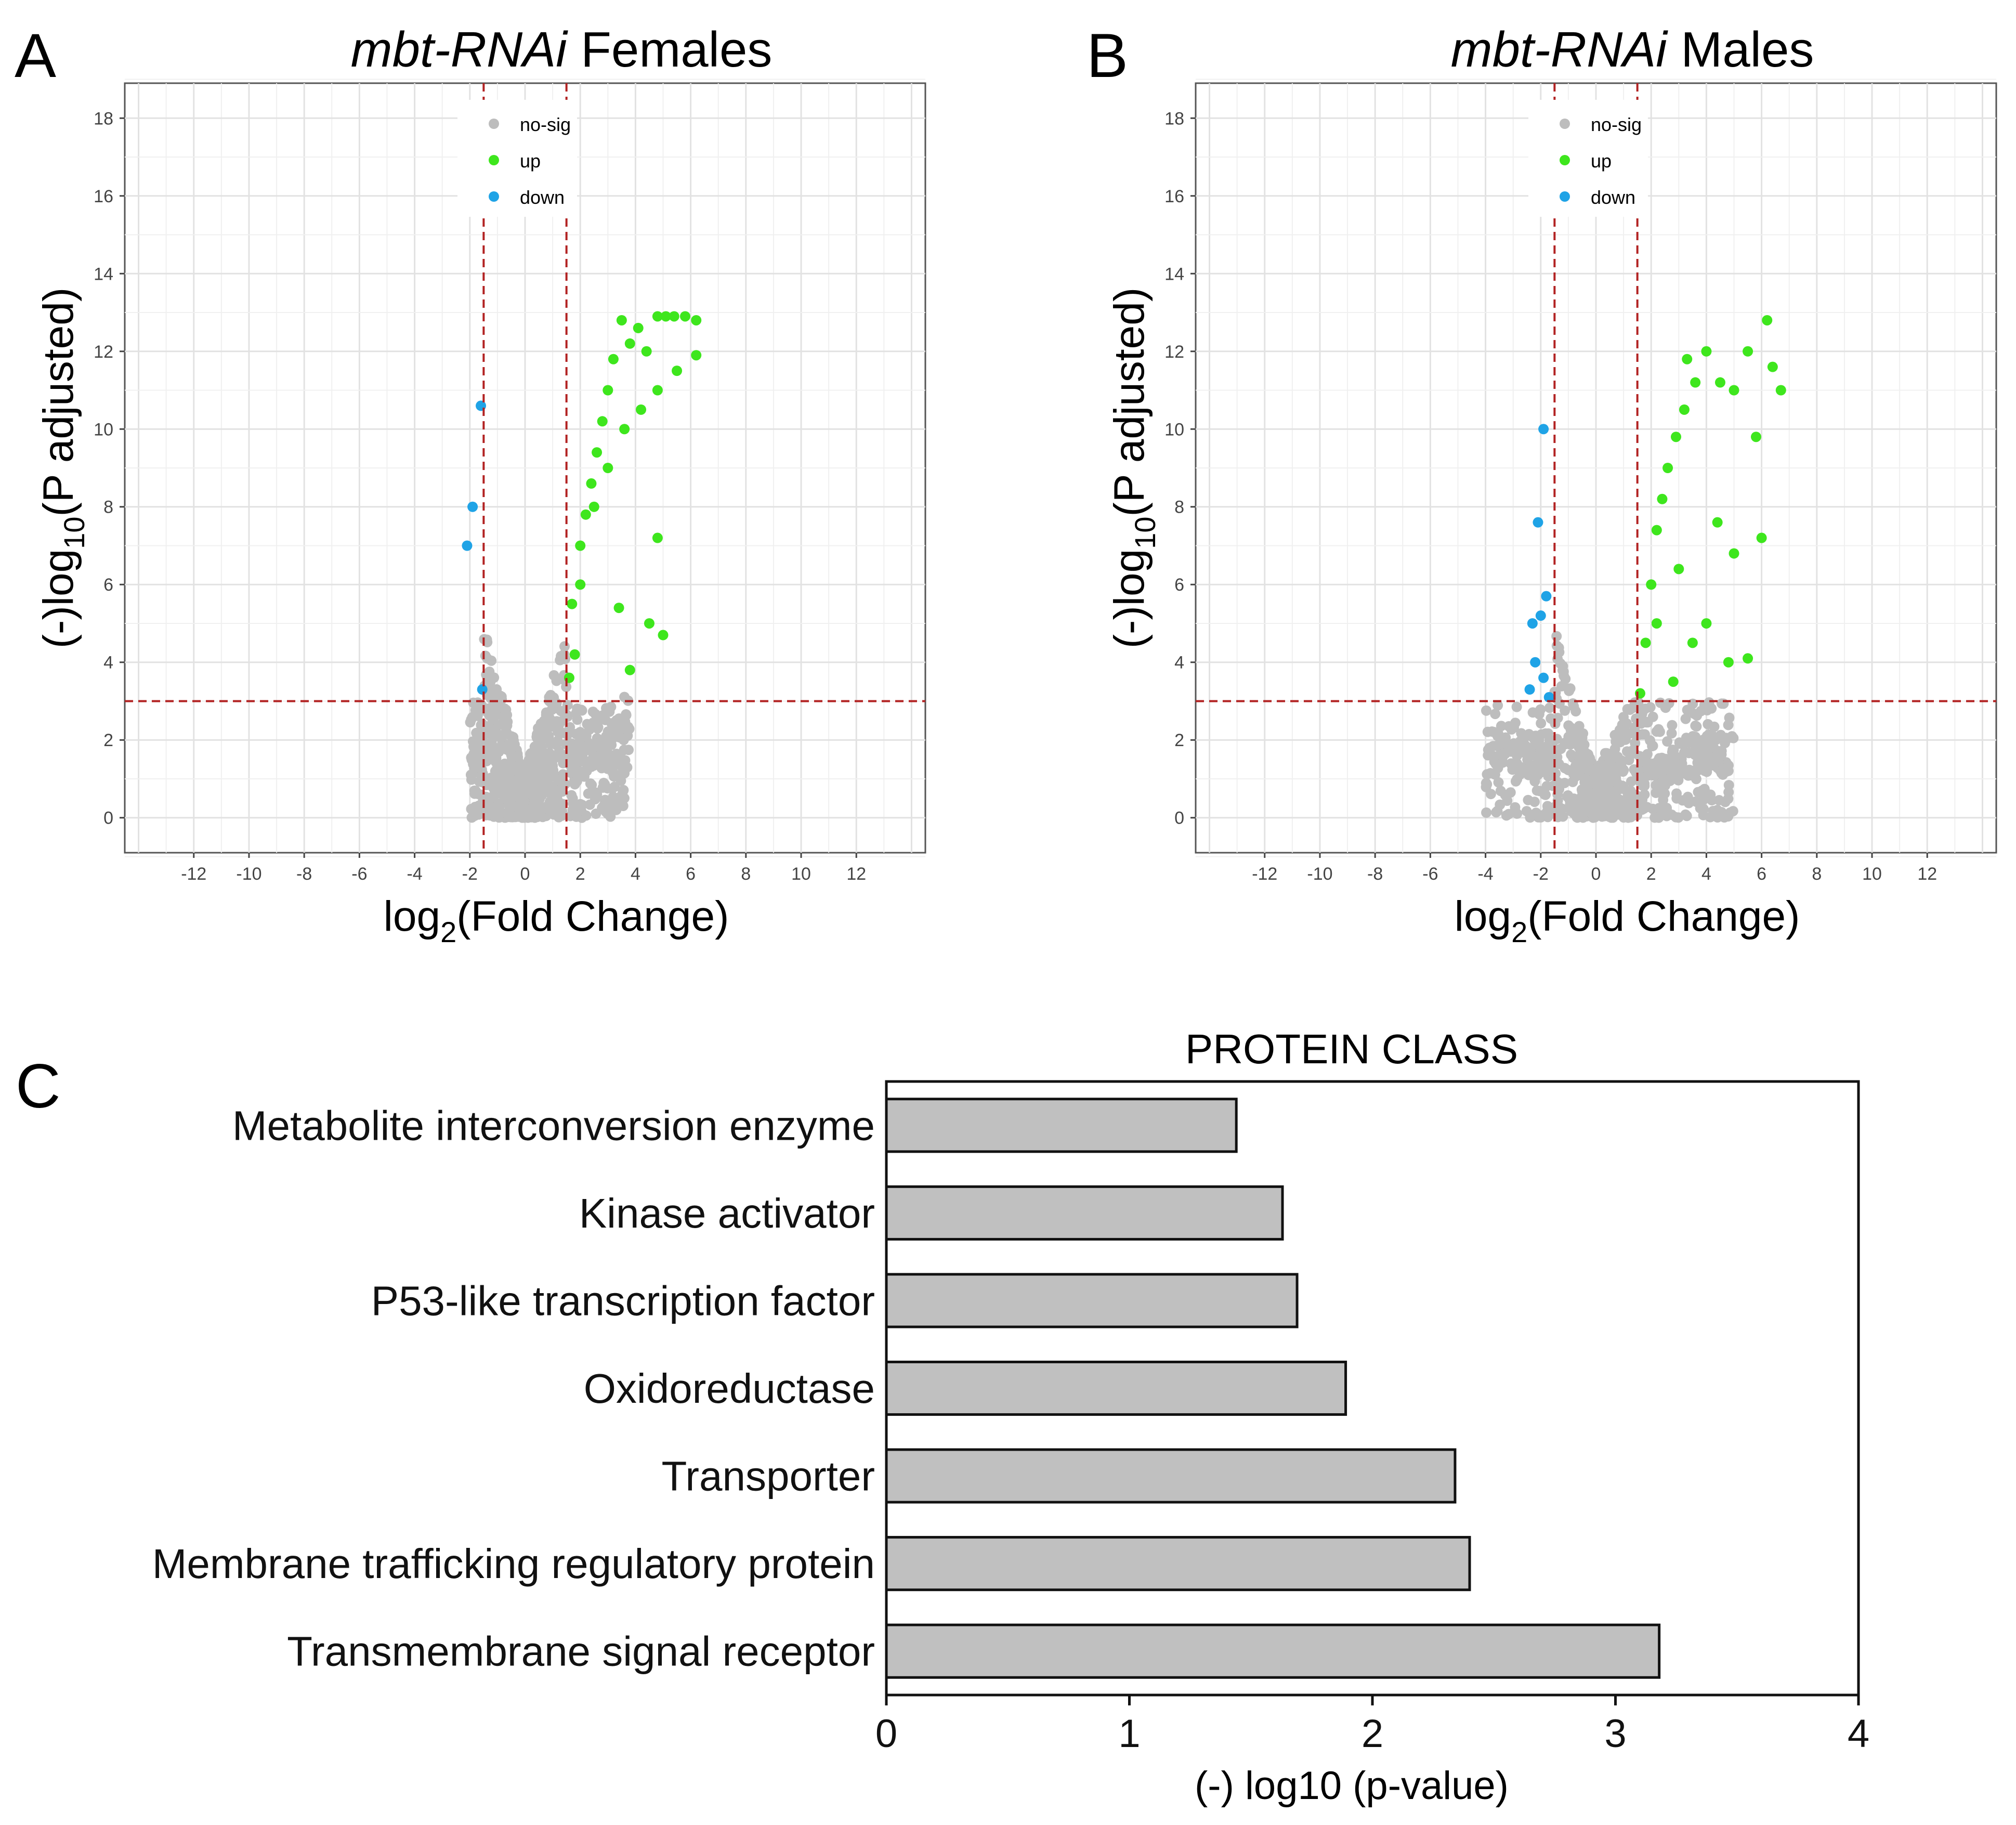  Describe the element at coordinates (1319, 874) in the screenshot. I see `x-tick-label: -10` at that location.